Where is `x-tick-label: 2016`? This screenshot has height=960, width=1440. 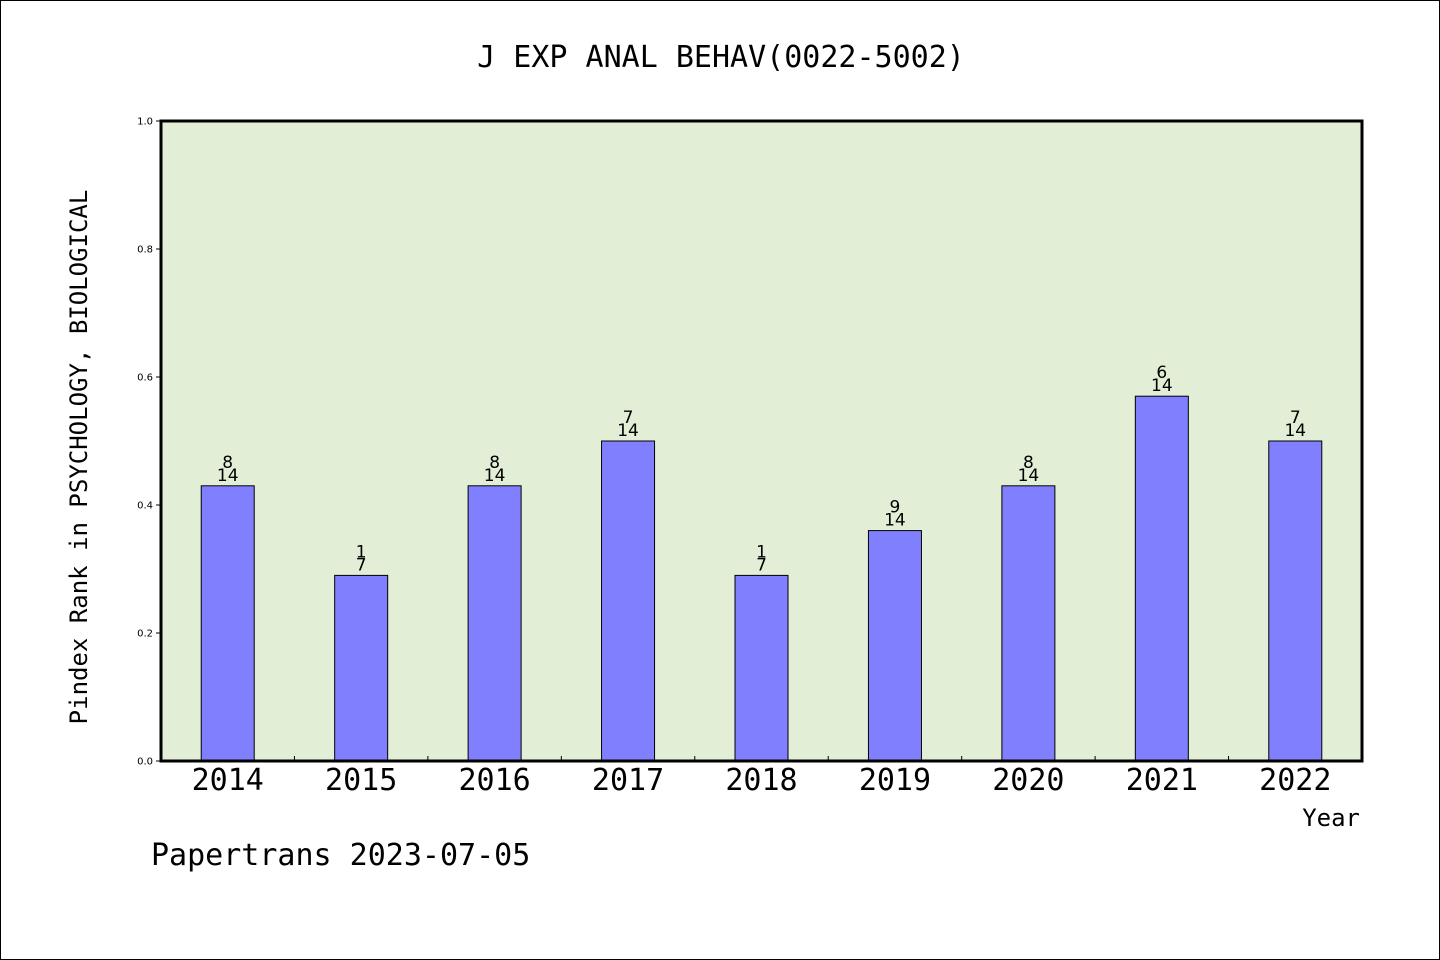
x-tick-label: 2016 is located at coordinates (494, 780).